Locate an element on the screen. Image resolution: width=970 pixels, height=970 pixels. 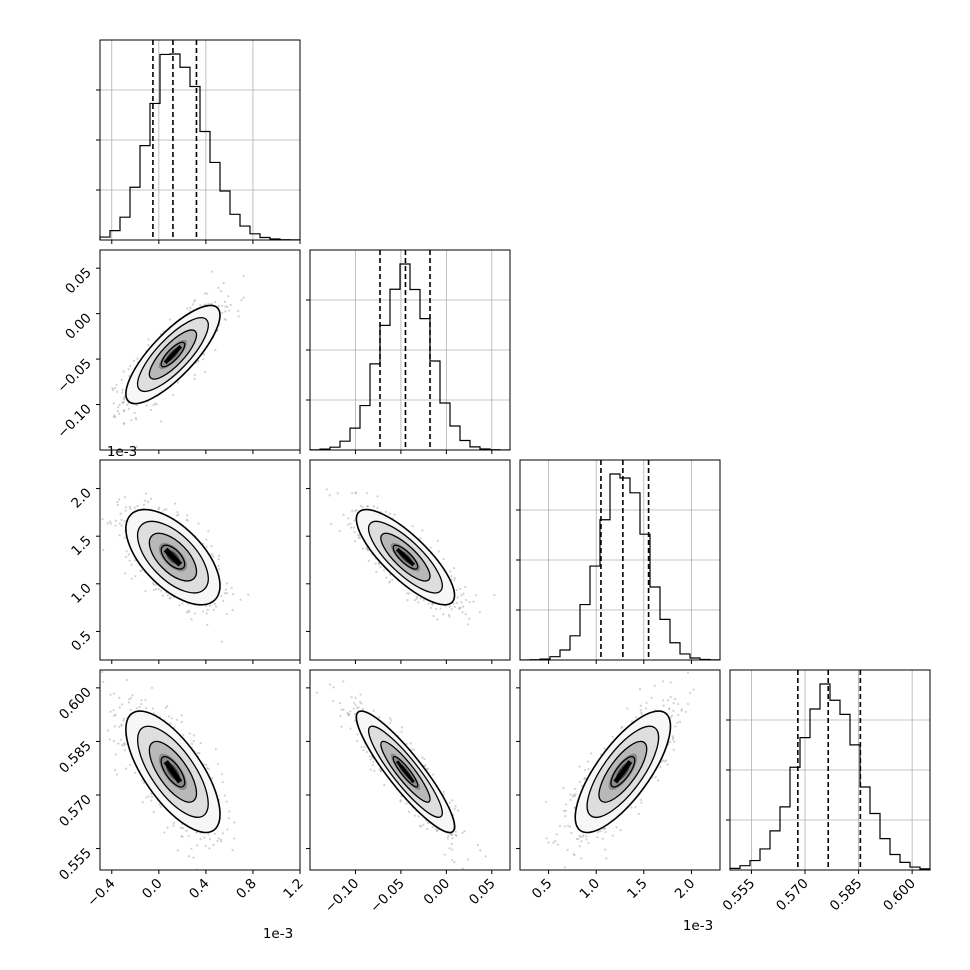
x-tick-label-2-0: 0.5 is located at coordinates (542, 889).